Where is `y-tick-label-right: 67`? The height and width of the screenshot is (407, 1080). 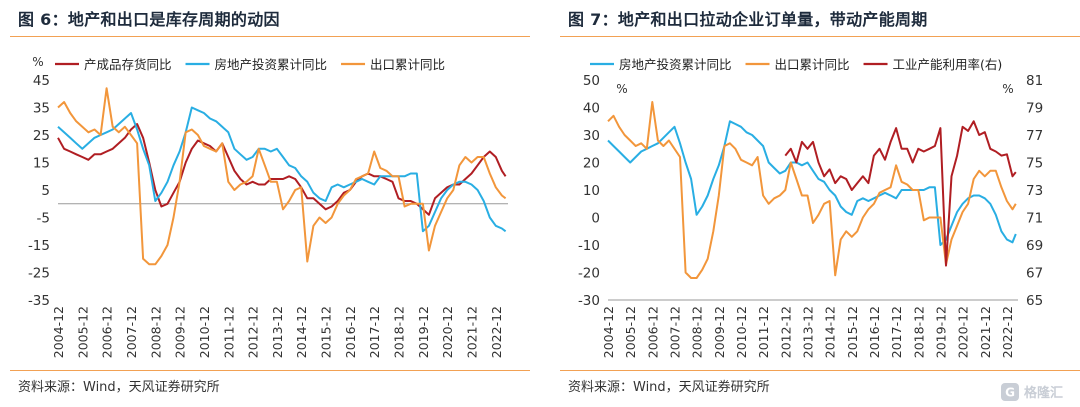
y-tick-label-right: 67 is located at coordinates (1034, 274).